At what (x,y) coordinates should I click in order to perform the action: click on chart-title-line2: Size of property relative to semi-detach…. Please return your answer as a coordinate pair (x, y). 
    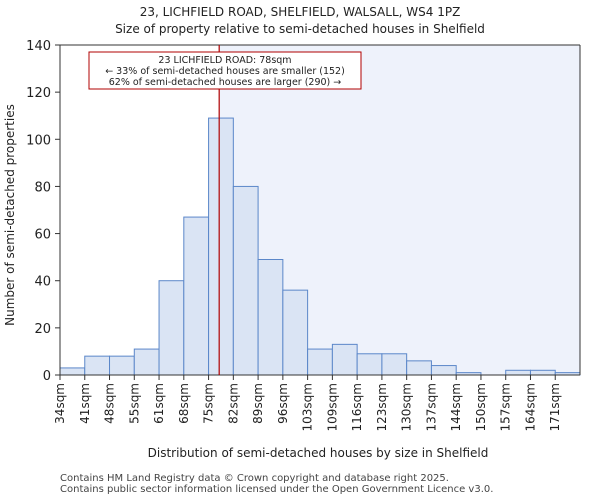
    Looking at the image, I should click on (300, 29).